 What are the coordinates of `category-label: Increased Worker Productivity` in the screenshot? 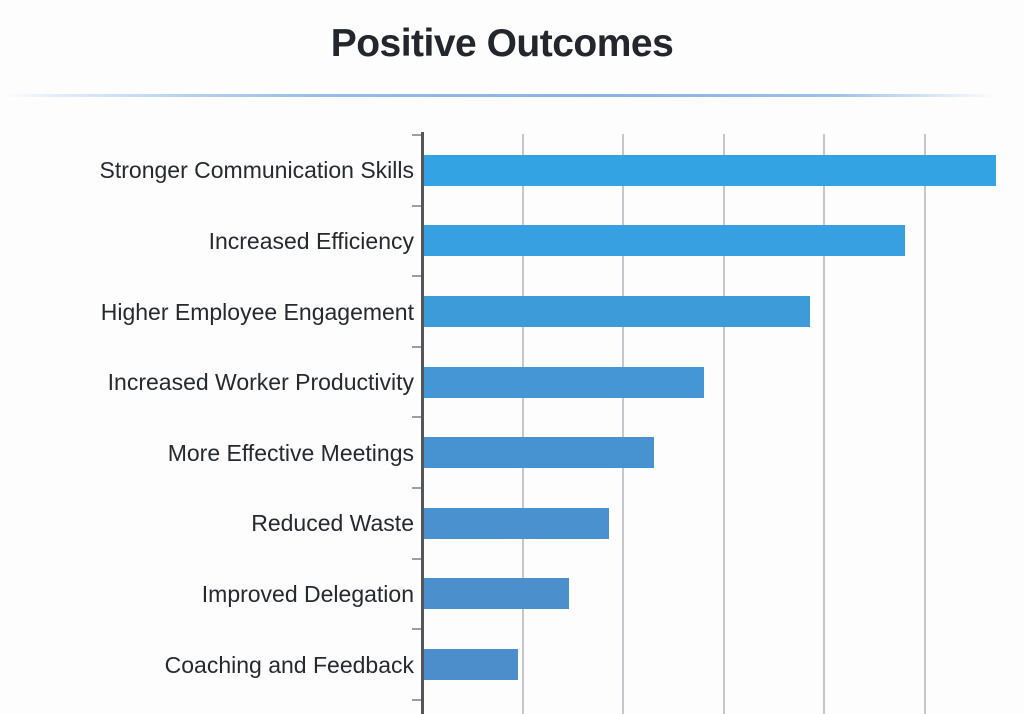 It's located at (260, 382).